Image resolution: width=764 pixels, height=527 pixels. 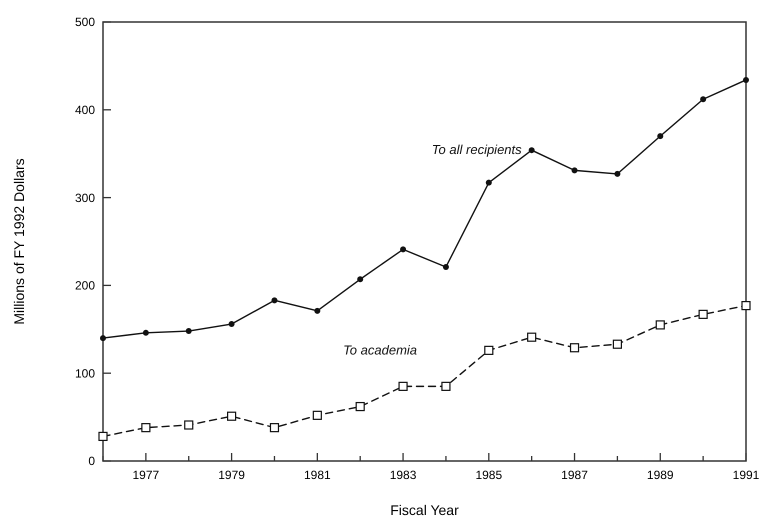 I want to click on x-tick-label: 1977, so click(x=146, y=475).